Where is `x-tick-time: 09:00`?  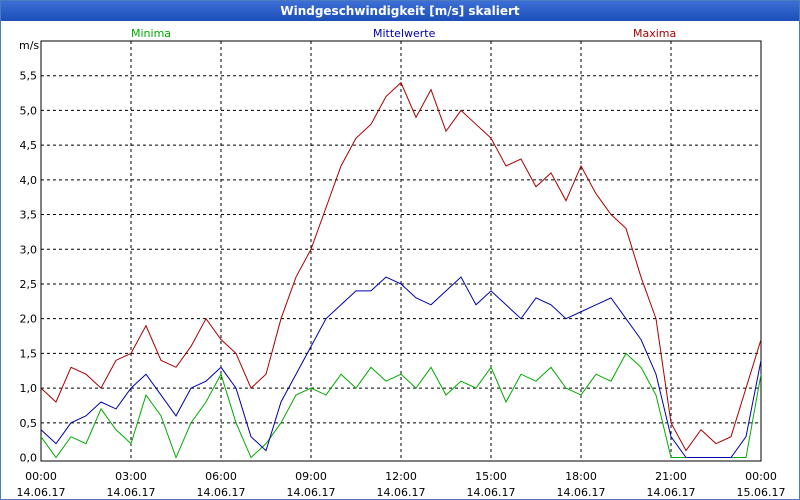
x-tick-time: 09:00 is located at coordinates (311, 476).